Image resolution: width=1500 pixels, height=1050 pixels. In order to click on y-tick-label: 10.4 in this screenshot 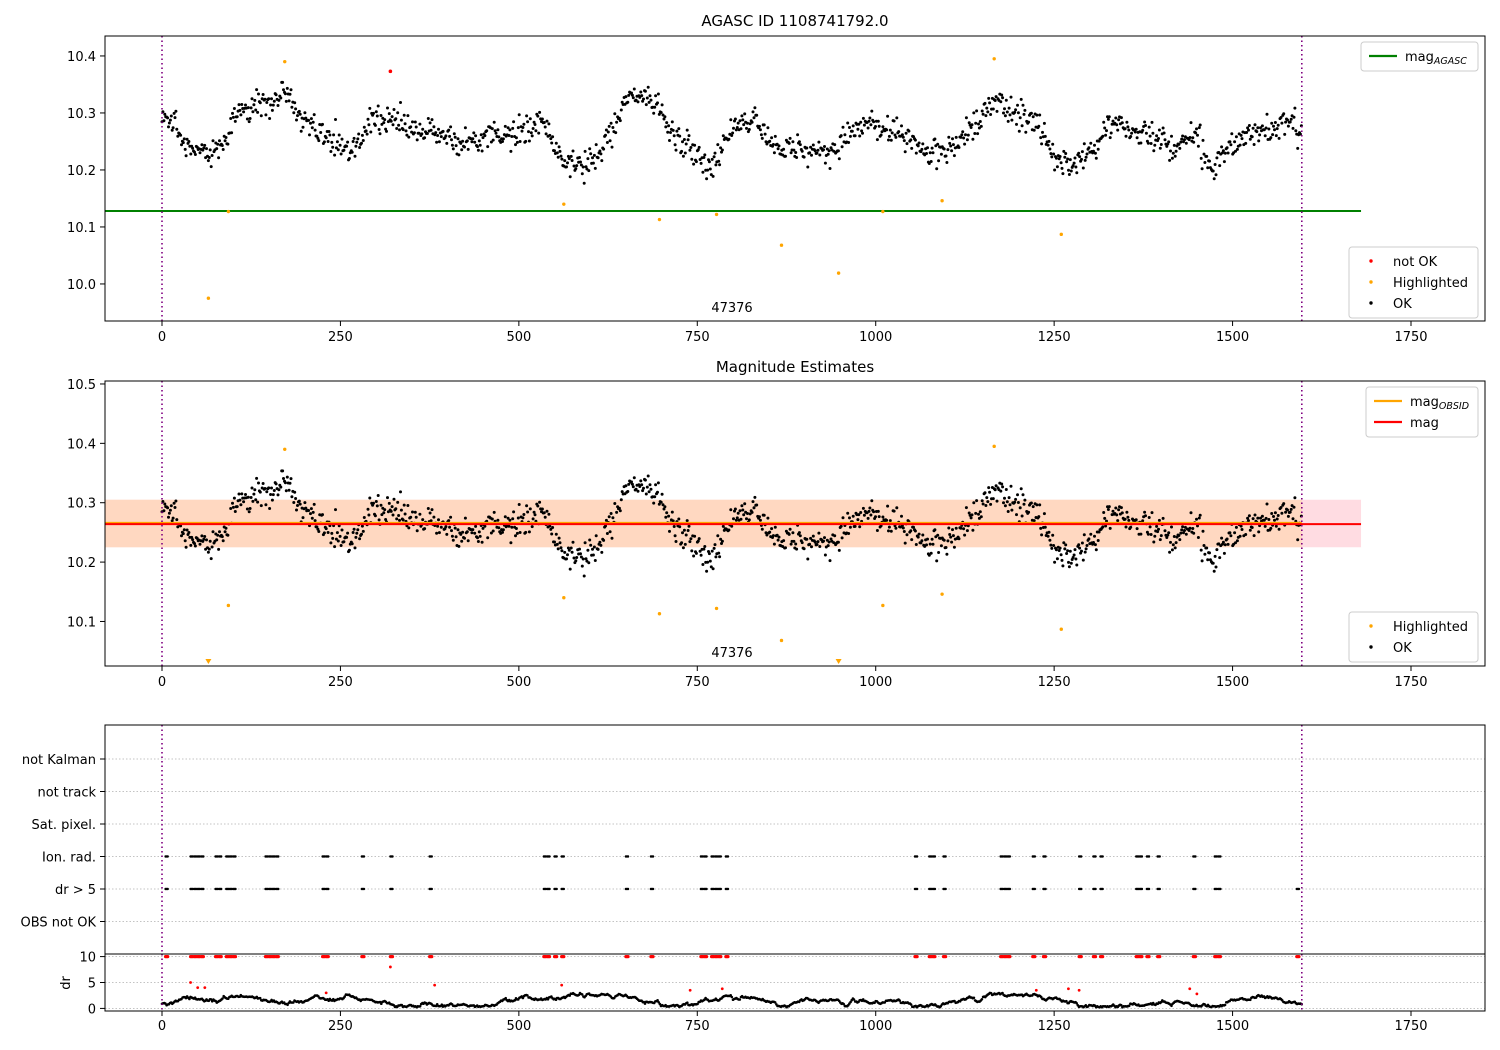, I will do `click(81, 57)`.